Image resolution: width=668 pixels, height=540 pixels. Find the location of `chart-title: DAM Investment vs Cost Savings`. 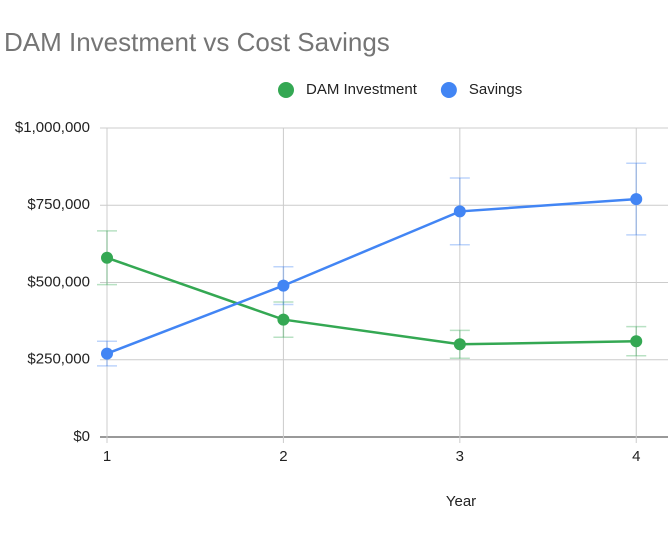

chart-title: DAM Investment vs Cost Savings is located at coordinates (197, 42).